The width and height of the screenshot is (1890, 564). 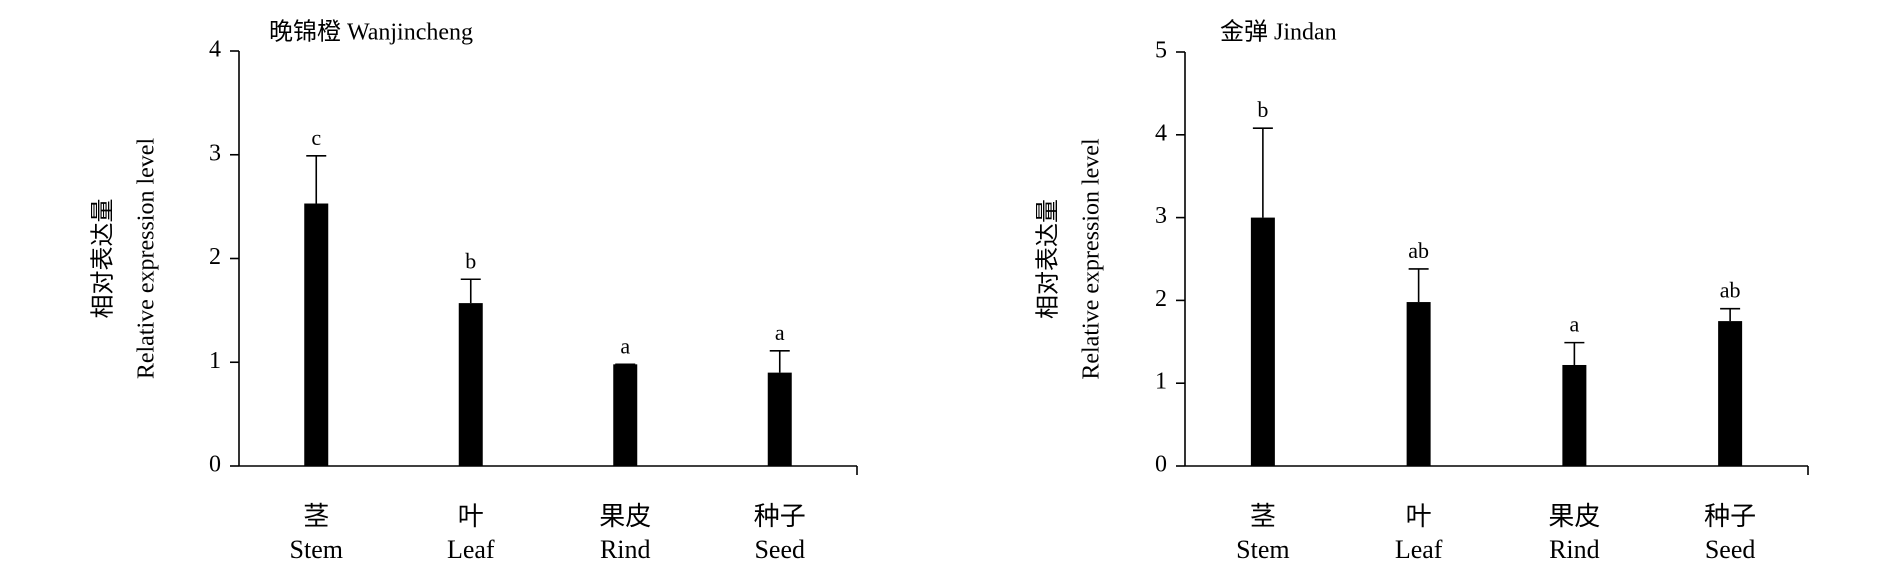 What do you see at coordinates (316, 137) in the screenshot?
I see `significance-letter: c` at bounding box center [316, 137].